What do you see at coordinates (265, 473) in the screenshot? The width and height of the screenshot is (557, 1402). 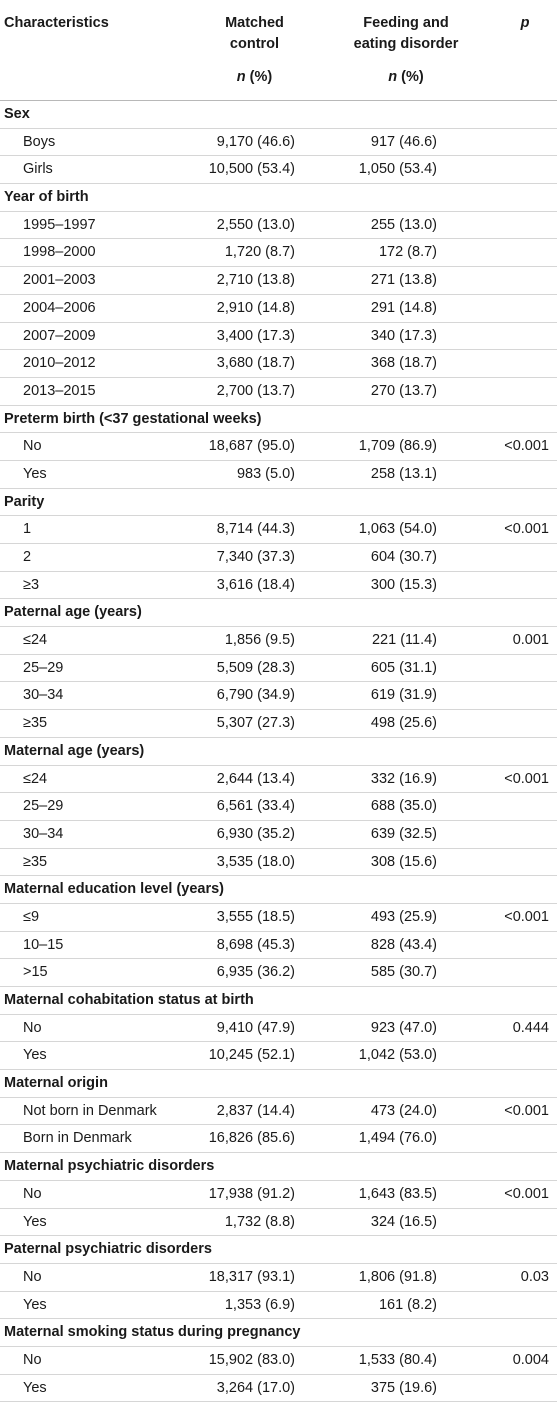 I see `matched-control-value: 983 (5.0)` at bounding box center [265, 473].